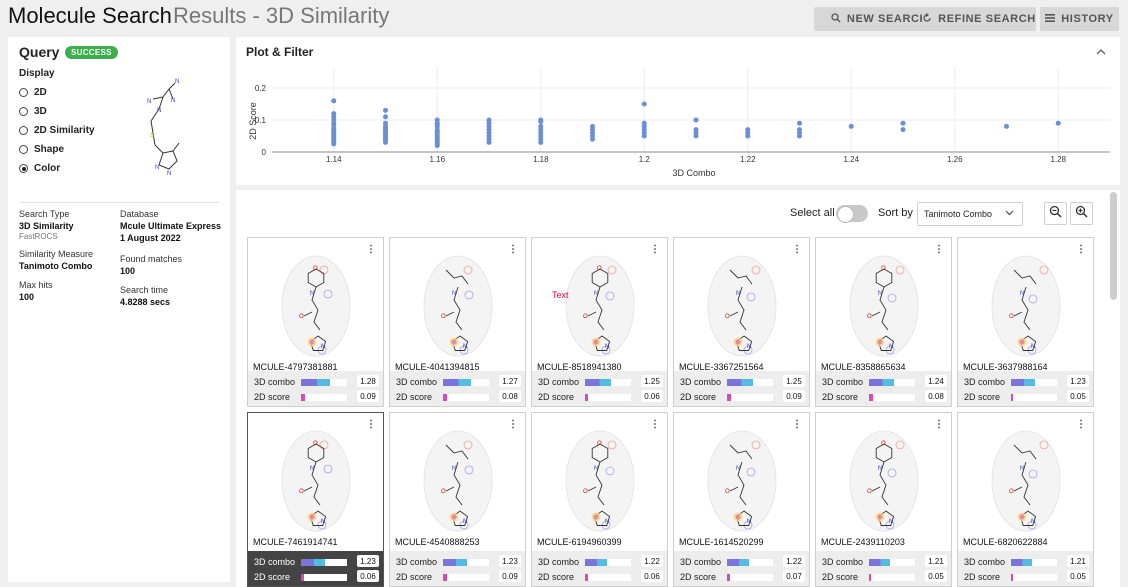  I want to click on zoom-out-button, so click(1055, 213).